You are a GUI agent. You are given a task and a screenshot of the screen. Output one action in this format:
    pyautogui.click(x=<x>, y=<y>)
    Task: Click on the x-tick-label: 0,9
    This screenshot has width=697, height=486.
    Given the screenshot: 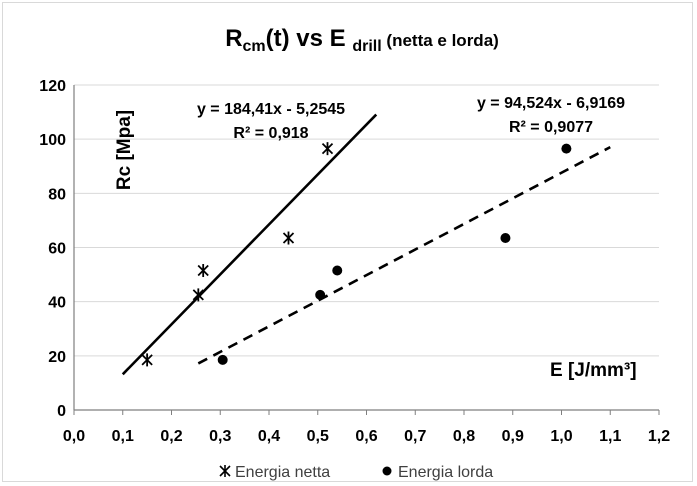 What is the action you would take?
    pyautogui.click(x=513, y=436)
    